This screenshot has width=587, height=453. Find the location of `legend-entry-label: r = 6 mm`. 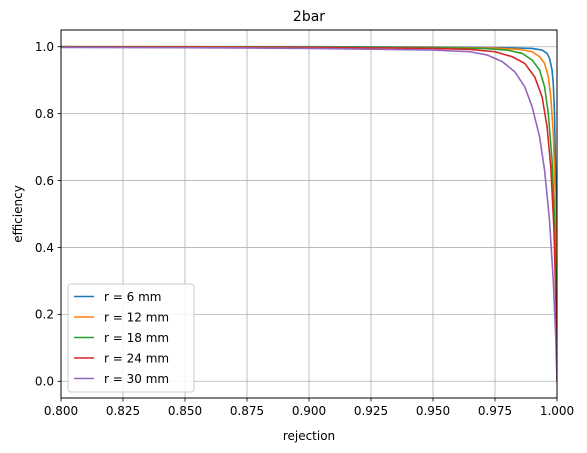

legend-entry-label: r = 6 mm is located at coordinates (132, 297).